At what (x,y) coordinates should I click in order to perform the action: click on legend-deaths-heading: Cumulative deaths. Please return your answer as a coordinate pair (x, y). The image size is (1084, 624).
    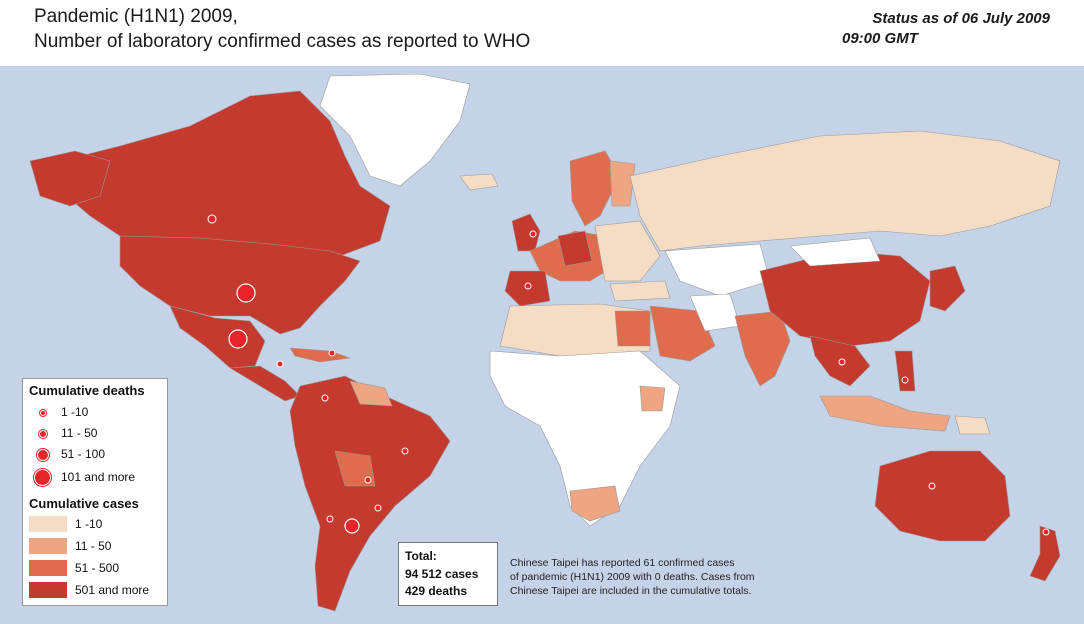
    Looking at the image, I should click on (87, 390).